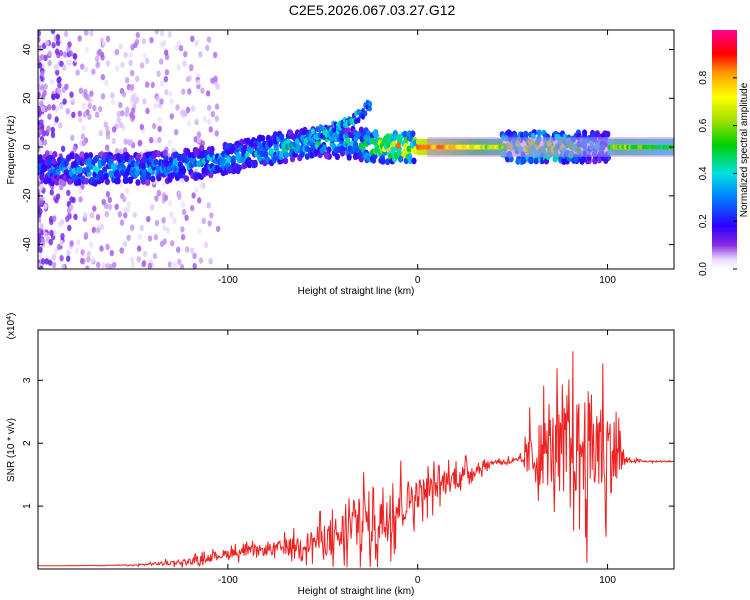 This screenshot has height=600, width=750. What do you see at coordinates (703, 221) in the screenshot?
I see `colorbar-tick-label: 0.2` at bounding box center [703, 221].